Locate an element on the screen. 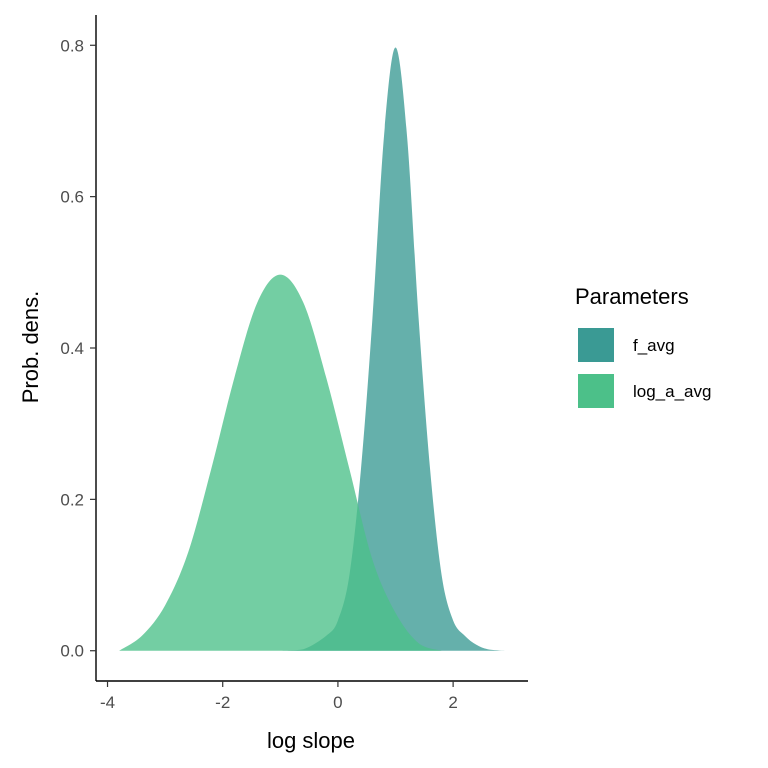 The height and width of the screenshot is (768, 768). y-tick-label: 0.6 is located at coordinates (72, 197).